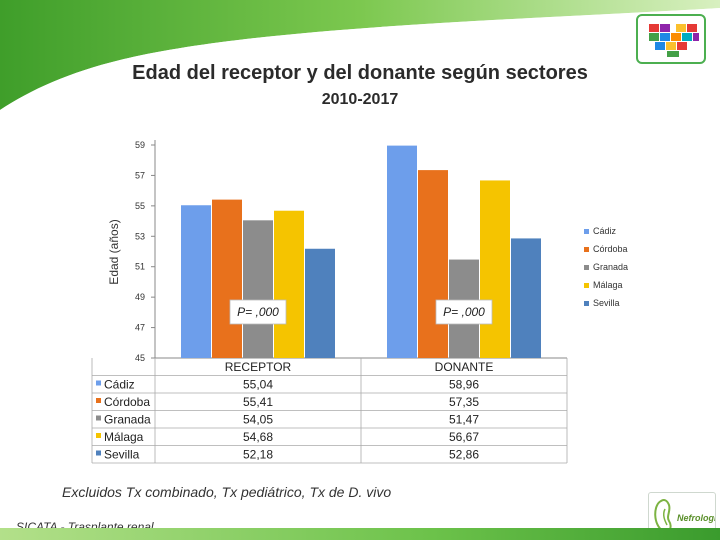 This screenshot has height=540, width=720. What do you see at coordinates (140, 297) in the screenshot?
I see `y-tick-label: 49` at bounding box center [140, 297].